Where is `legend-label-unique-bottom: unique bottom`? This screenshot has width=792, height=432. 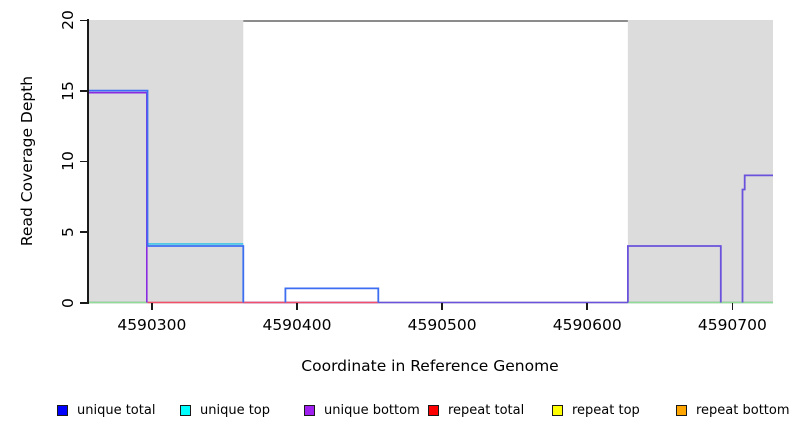 legend-label-unique-bottom: unique bottom is located at coordinates (372, 410).